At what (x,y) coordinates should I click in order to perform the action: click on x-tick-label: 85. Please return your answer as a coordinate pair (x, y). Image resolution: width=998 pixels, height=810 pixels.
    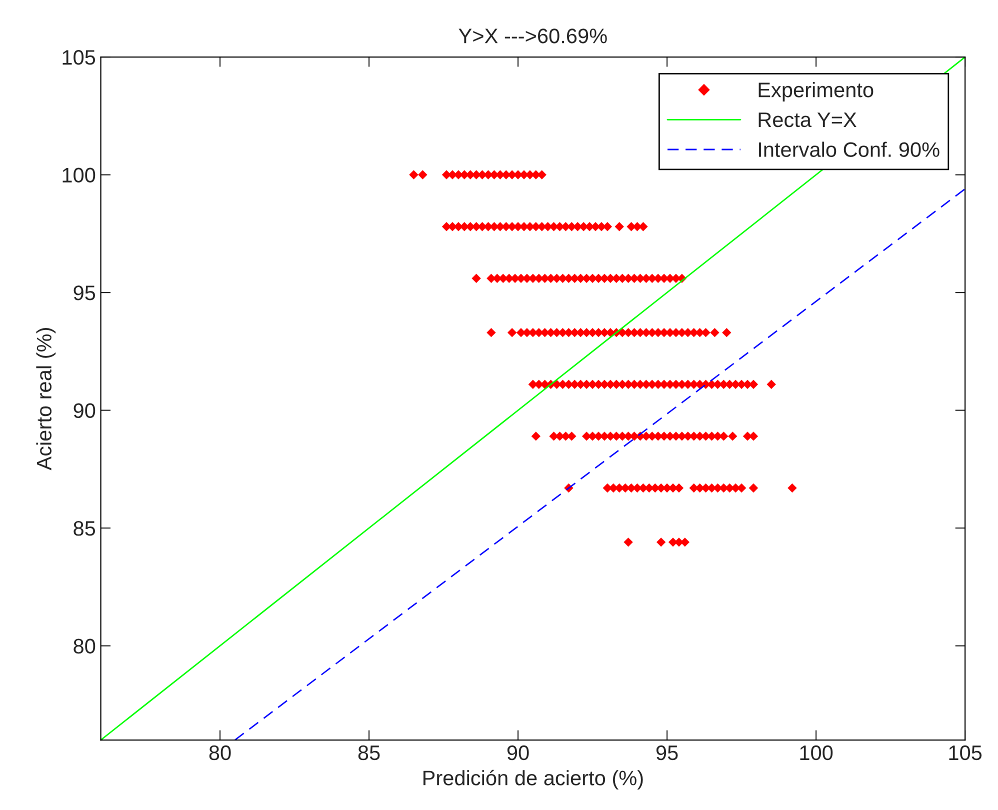
    Looking at the image, I should click on (369, 752).